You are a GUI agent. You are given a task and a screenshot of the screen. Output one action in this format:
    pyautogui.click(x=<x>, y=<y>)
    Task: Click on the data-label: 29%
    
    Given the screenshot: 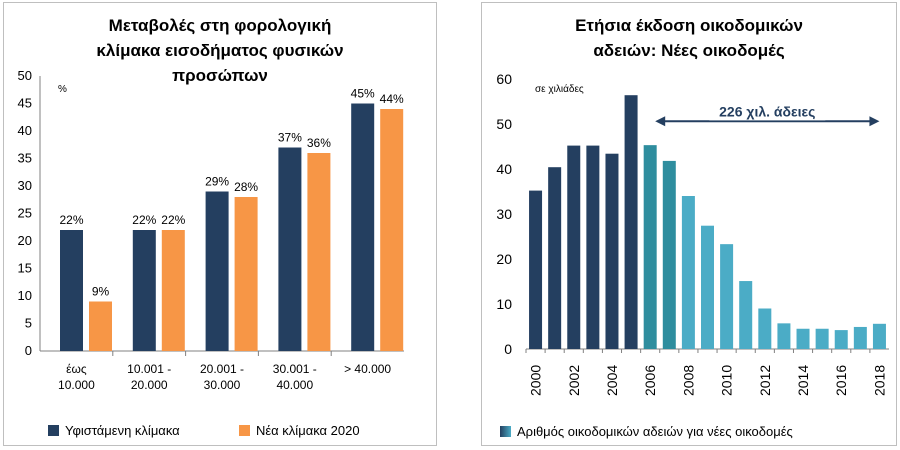 What is the action you would take?
    pyautogui.click(x=217, y=182)
    